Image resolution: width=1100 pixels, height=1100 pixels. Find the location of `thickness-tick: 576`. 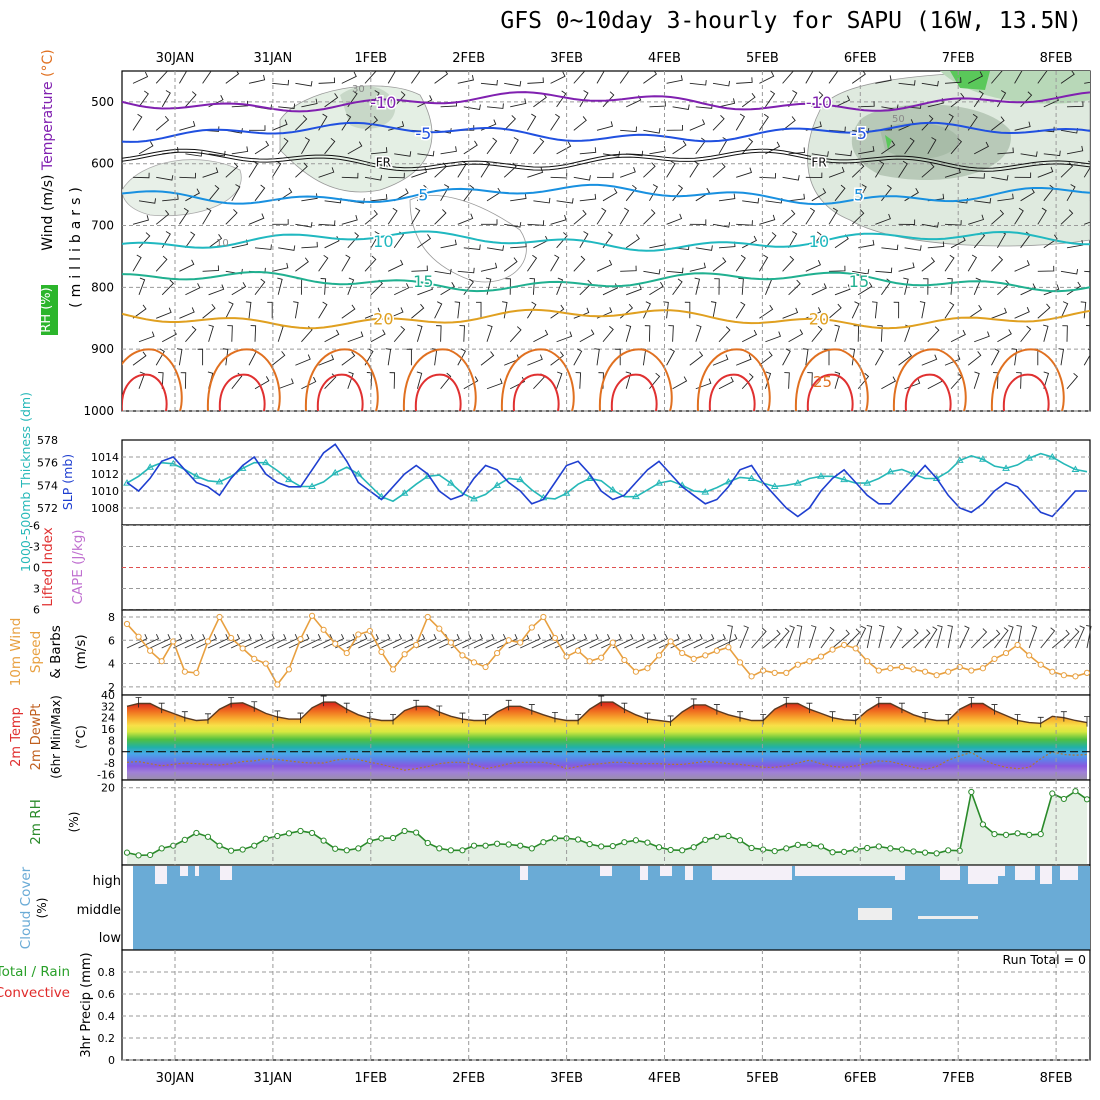

thickness-tick: 576 is located at coordinates (47, 463).